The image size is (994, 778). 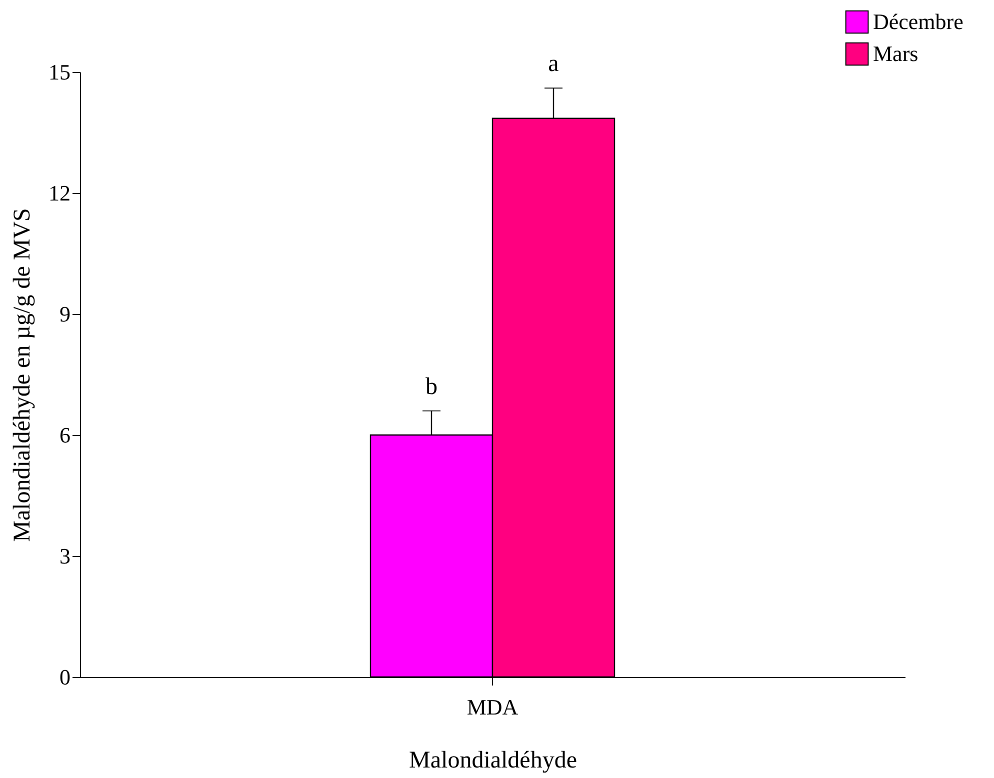 I want to click on y-tick-label: 3, so click(x=65, y=556).